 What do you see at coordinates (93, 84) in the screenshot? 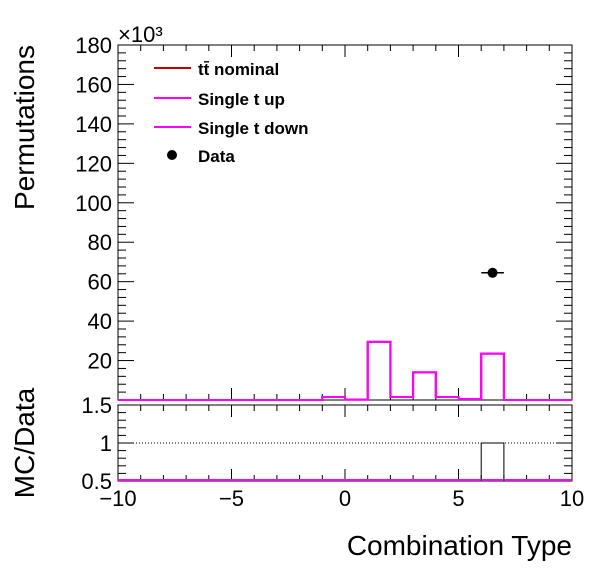
I see `upper-y-tick-label: 160` at bounding box center [93, 84].